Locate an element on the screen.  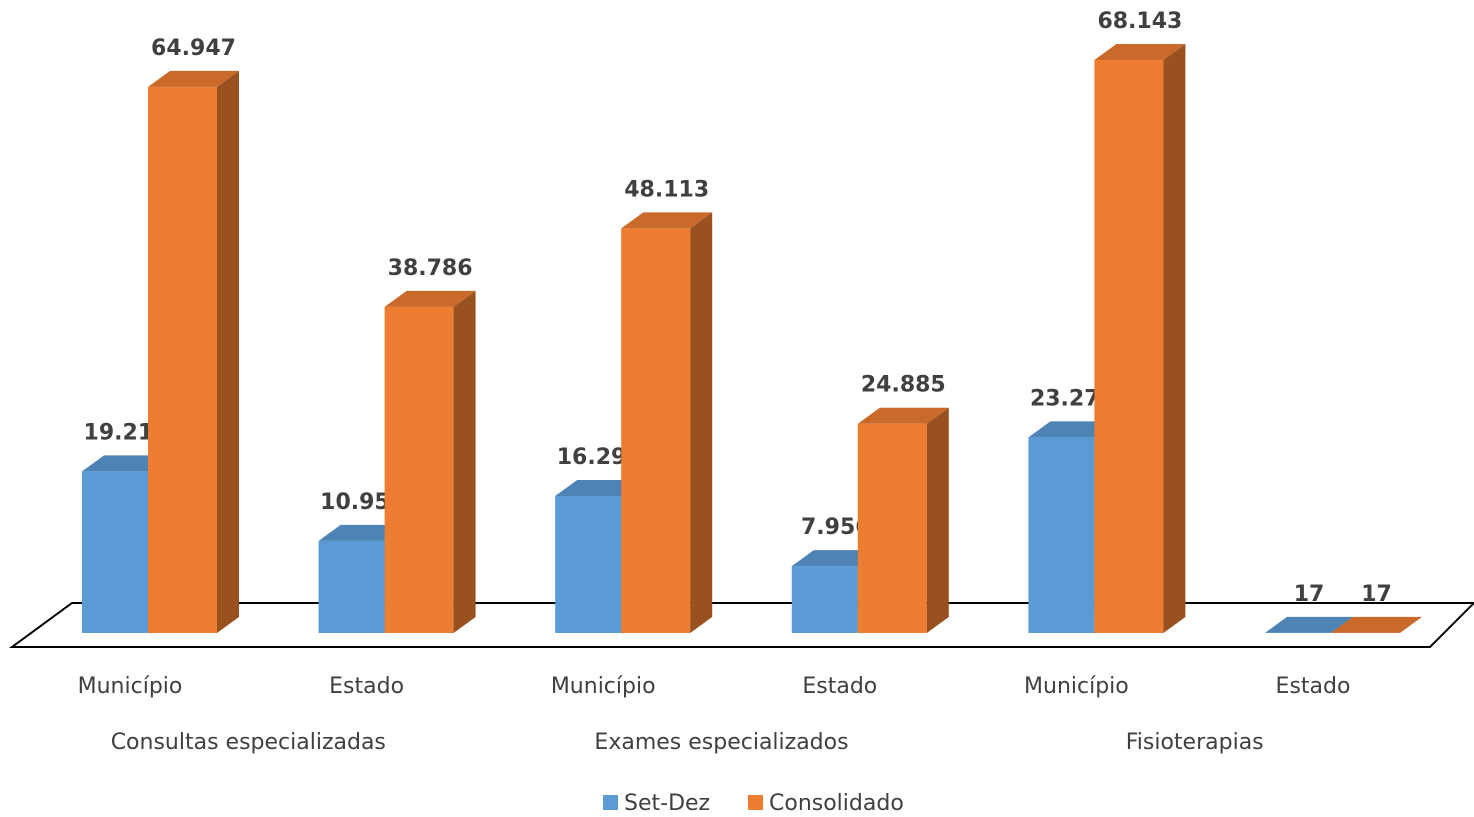
value-label: 24.885 is located at coordinates (903, 385).